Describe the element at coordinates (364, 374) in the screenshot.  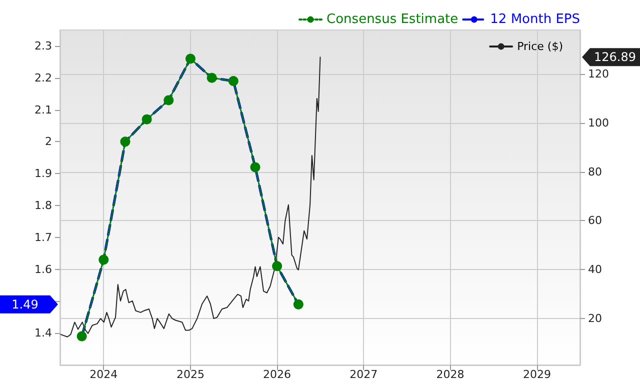
I see `x-tick-label: 2027` at that location.